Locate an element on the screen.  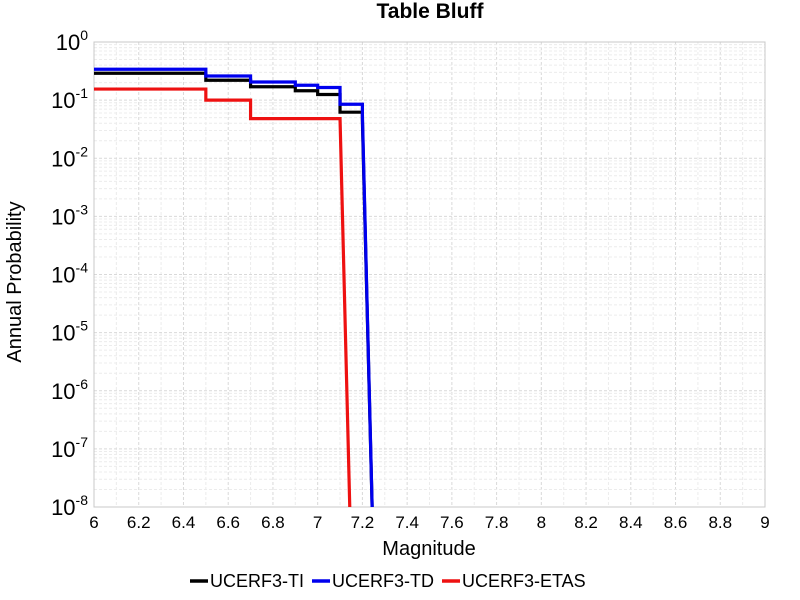
x-tick-label: 7 is located at coordinates (317, 522).